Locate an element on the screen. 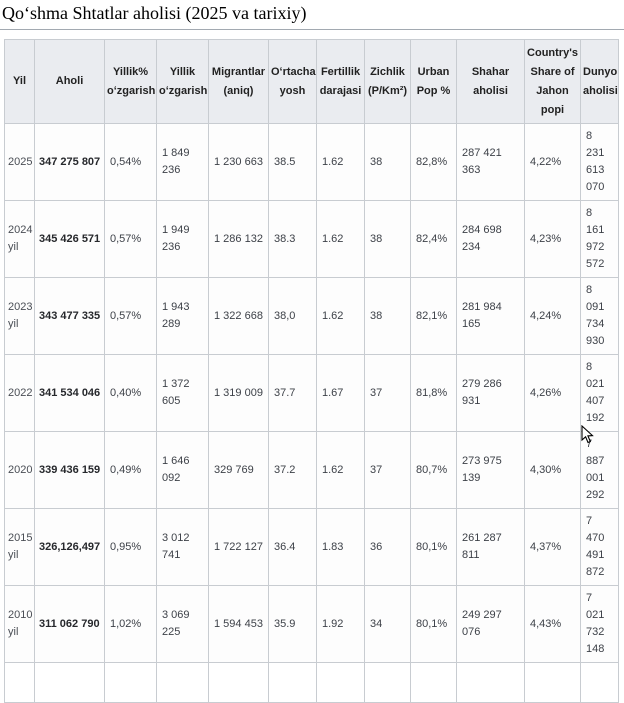 This screenshot has width=624, height=703. table-cell: 4,24% is located at coordinates (552, 316).